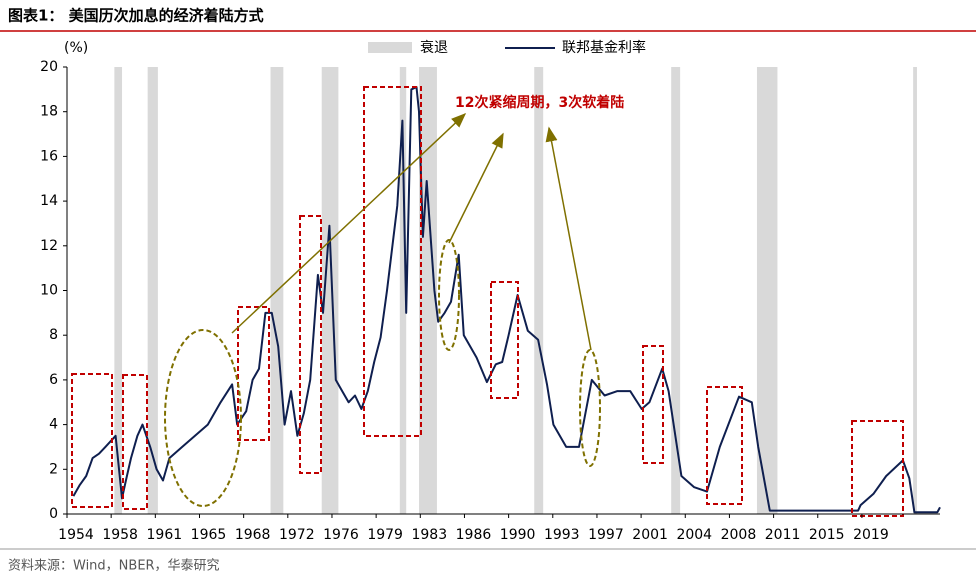  What do you see at coordinates (76, 48) in the screenshot?
I see `y-axis-label: (%)` at bounding box center [76, 48].